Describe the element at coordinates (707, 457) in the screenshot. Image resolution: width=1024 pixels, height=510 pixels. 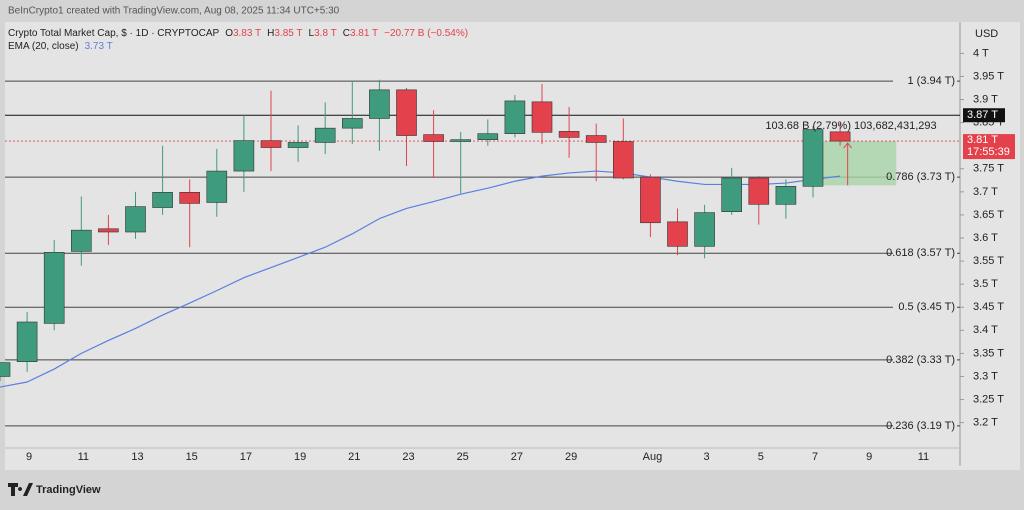
I see `x-tick-label: 3` at that location.